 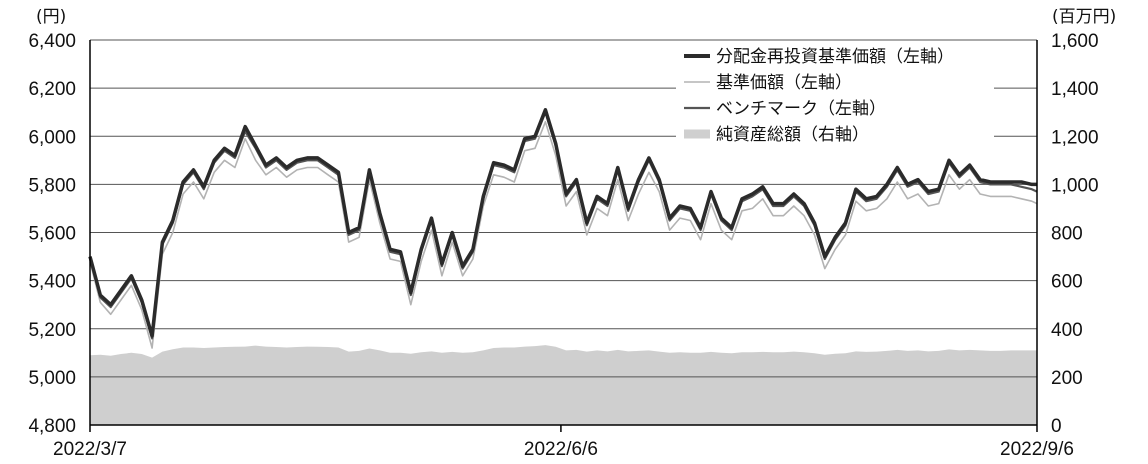 What do you see at coordinates (52, 378) in the screenshot?
I see `left-tick-label: 5,000` at bounding box center [52, 378].